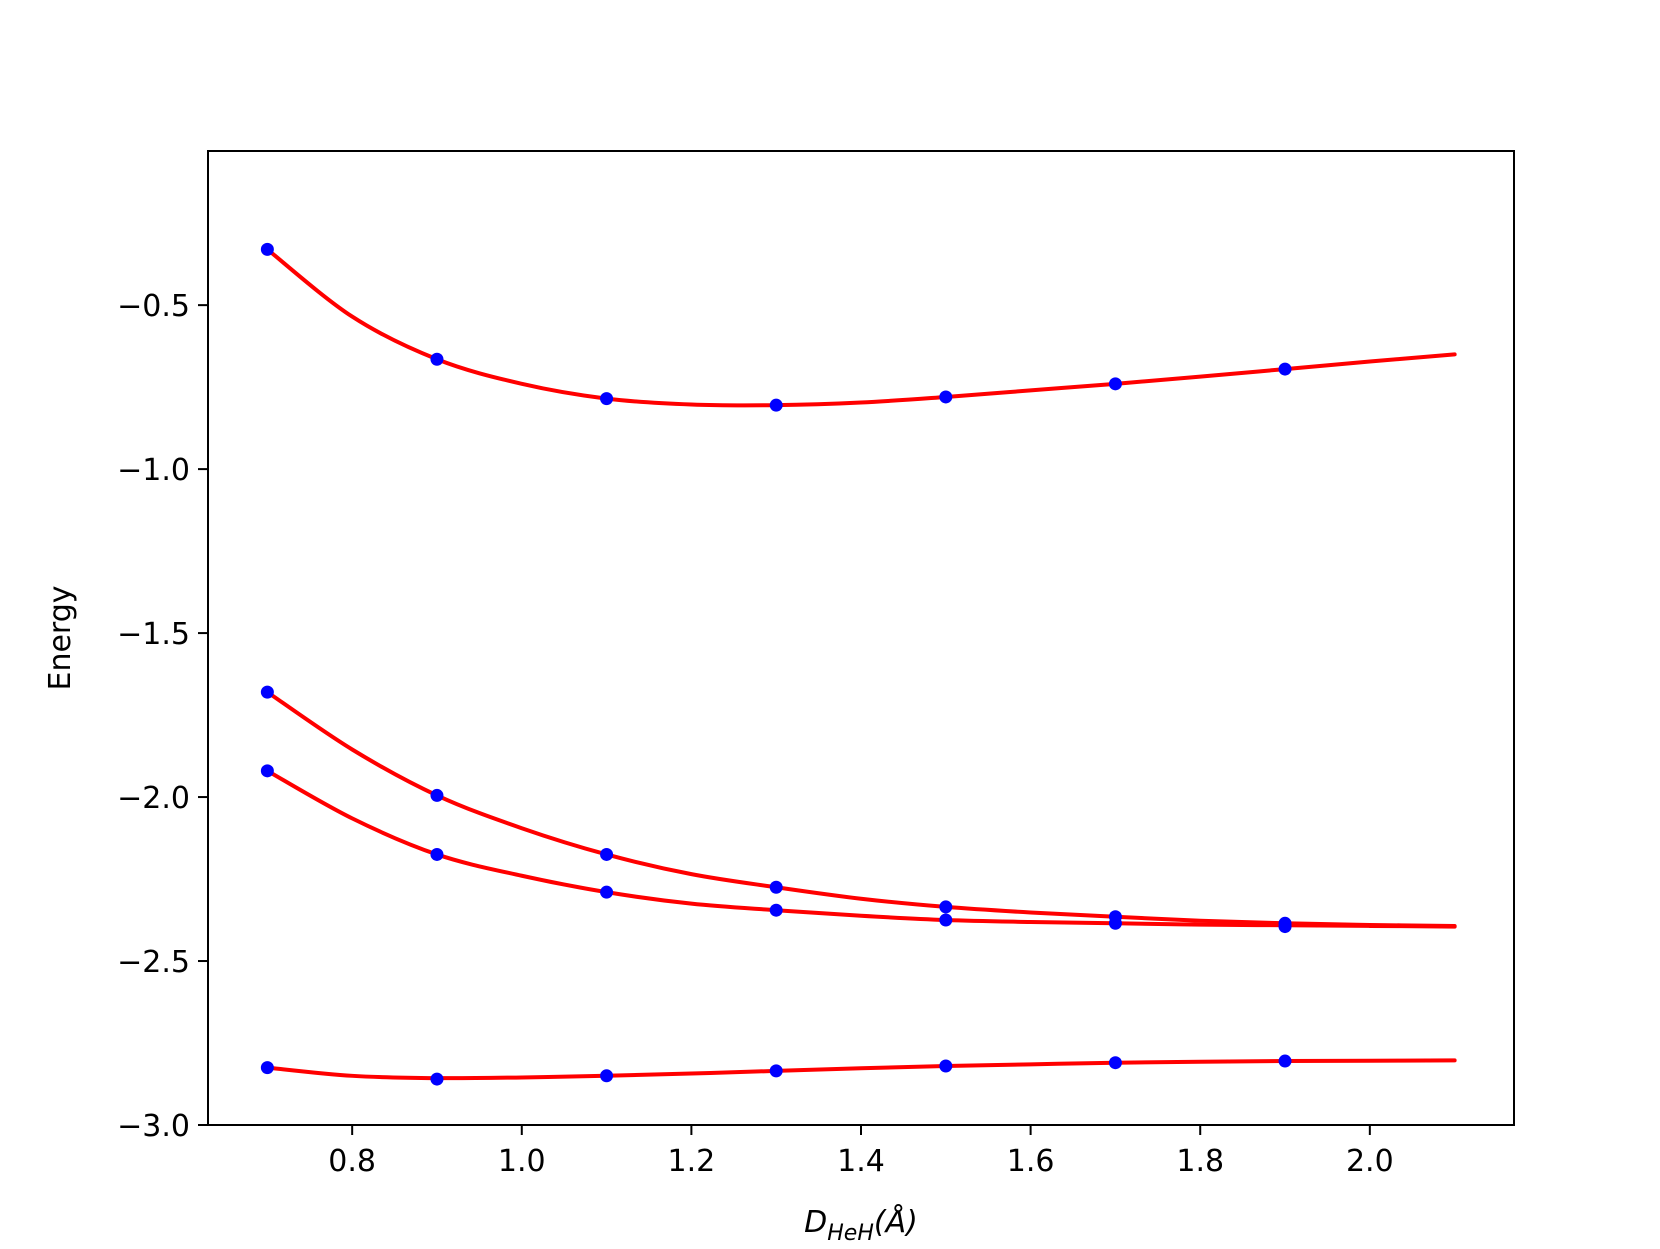 The image size is (1660, 1249). Describe the element at coordinates (1200, 1161) in the screenshot. I see `x-tick-label: 1.8` at that location.